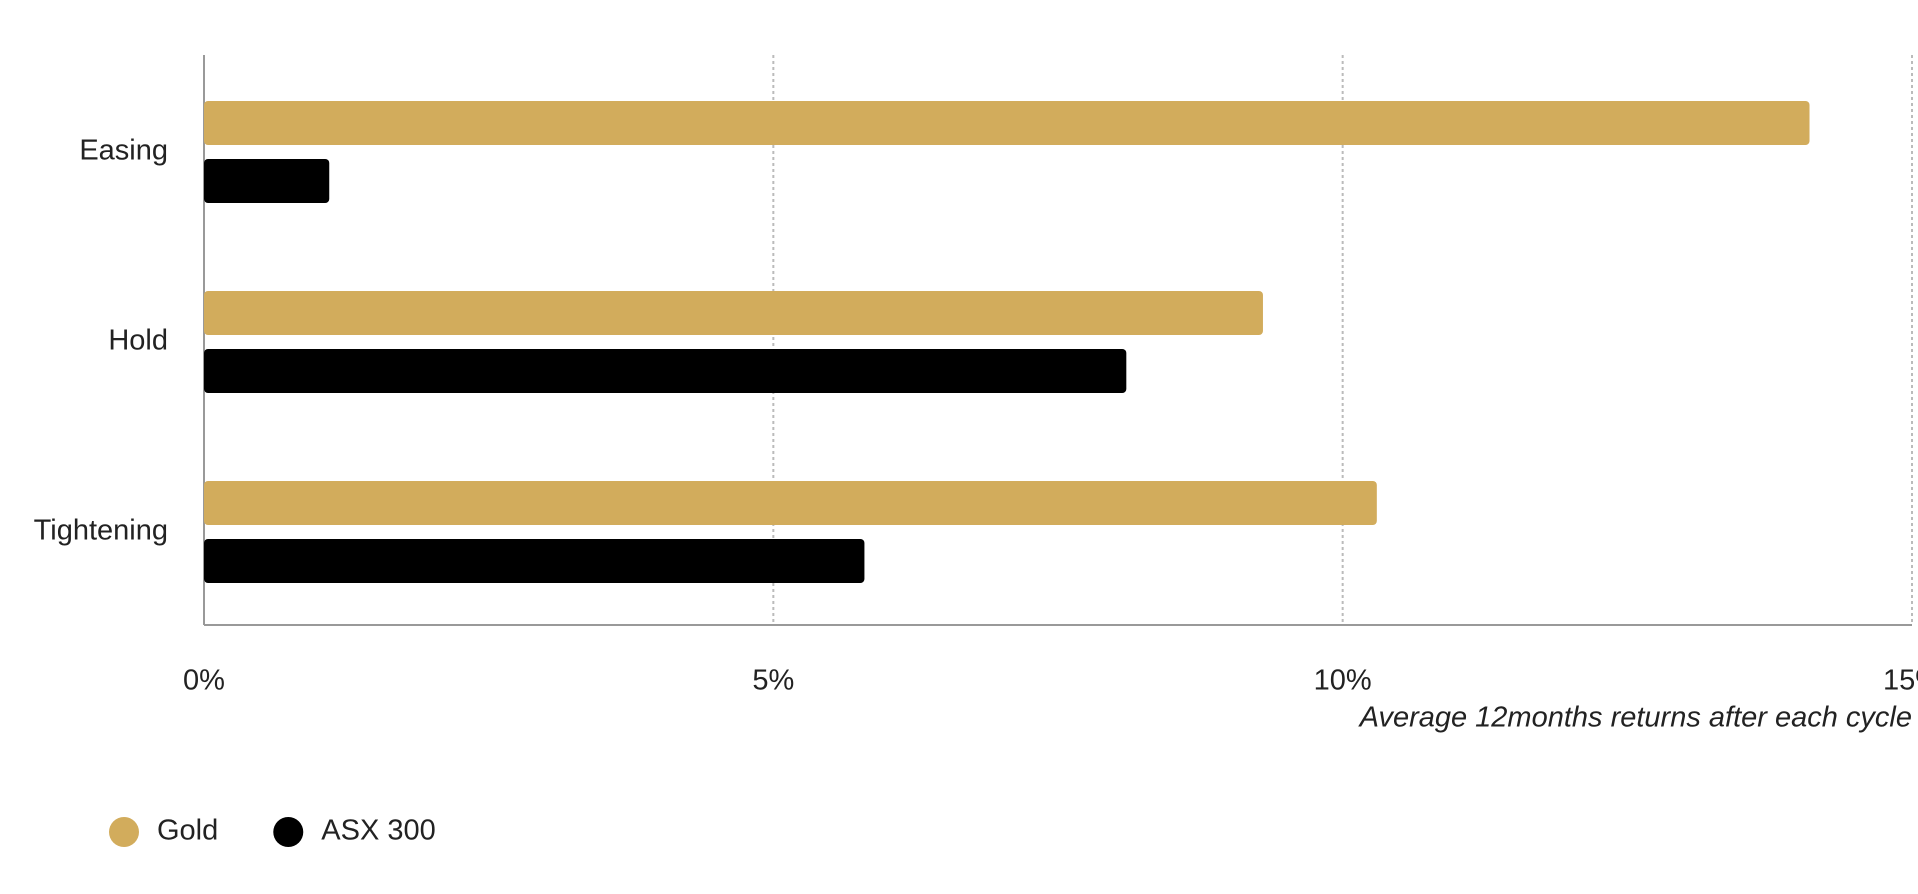  Describe the element at coordinates (123, 151) in the screenshot. I see `y-tick-label: Easing` at that location.